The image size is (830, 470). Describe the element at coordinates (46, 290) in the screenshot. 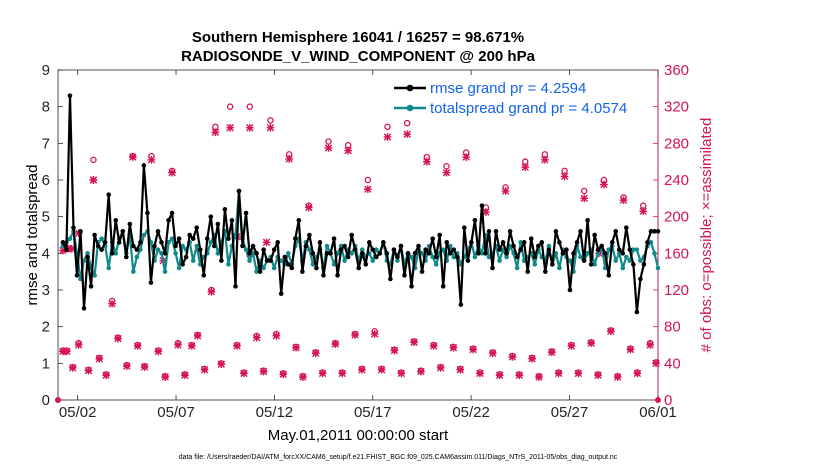

I see `y-tick-label-left: 3` at that location.